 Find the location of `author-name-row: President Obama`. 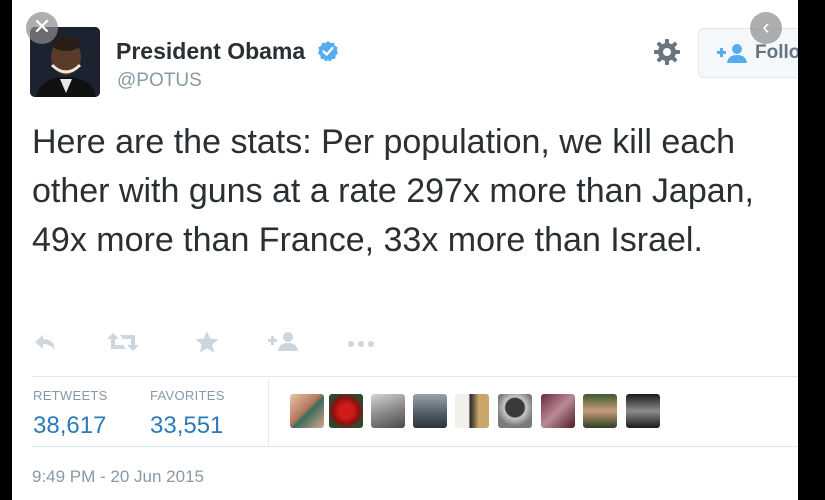

author-name-row: President Obama is located at coordinates (227, 51).